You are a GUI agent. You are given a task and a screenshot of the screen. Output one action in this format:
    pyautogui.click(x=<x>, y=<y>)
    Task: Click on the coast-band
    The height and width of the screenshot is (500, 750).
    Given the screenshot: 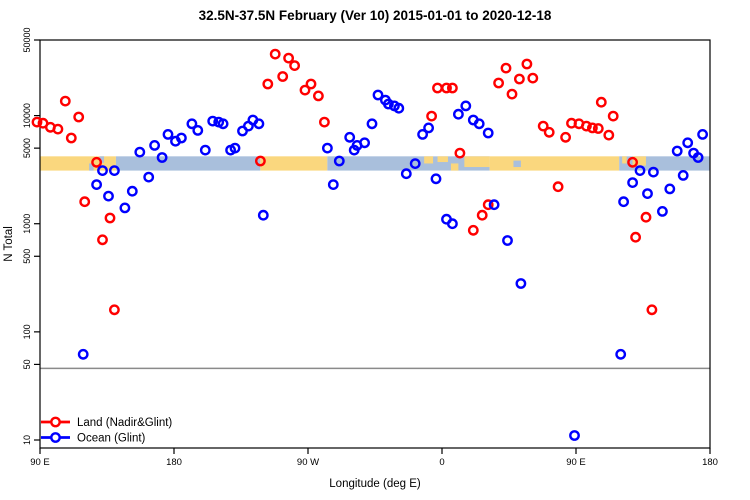 What is the action you would take?
    pyautogui.click(x=375, y=163)
    